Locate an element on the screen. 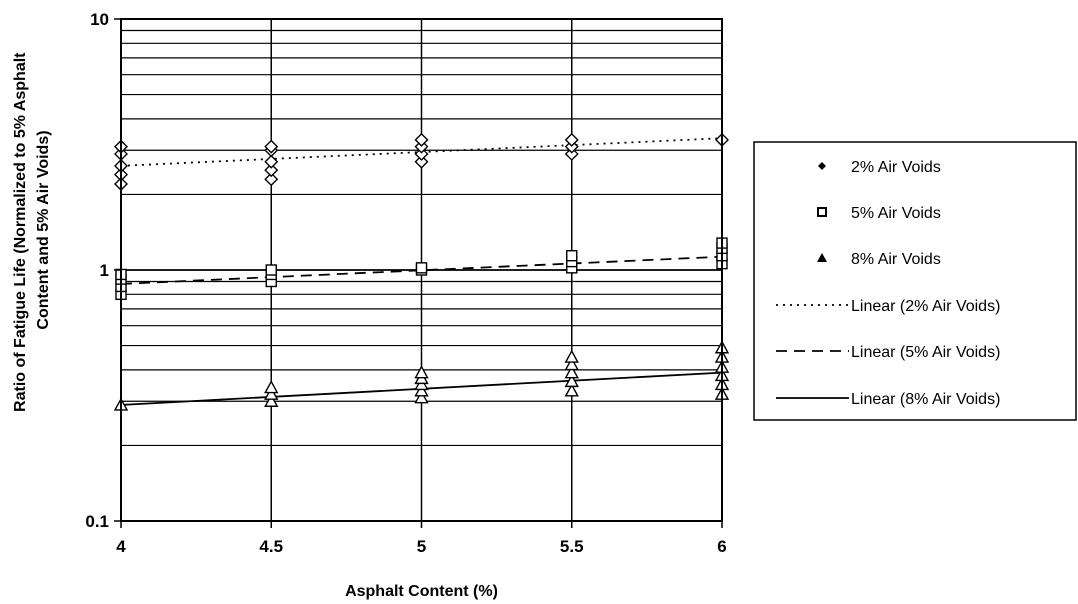  y-tick-label: 10 is located at coordinates (99, 19).